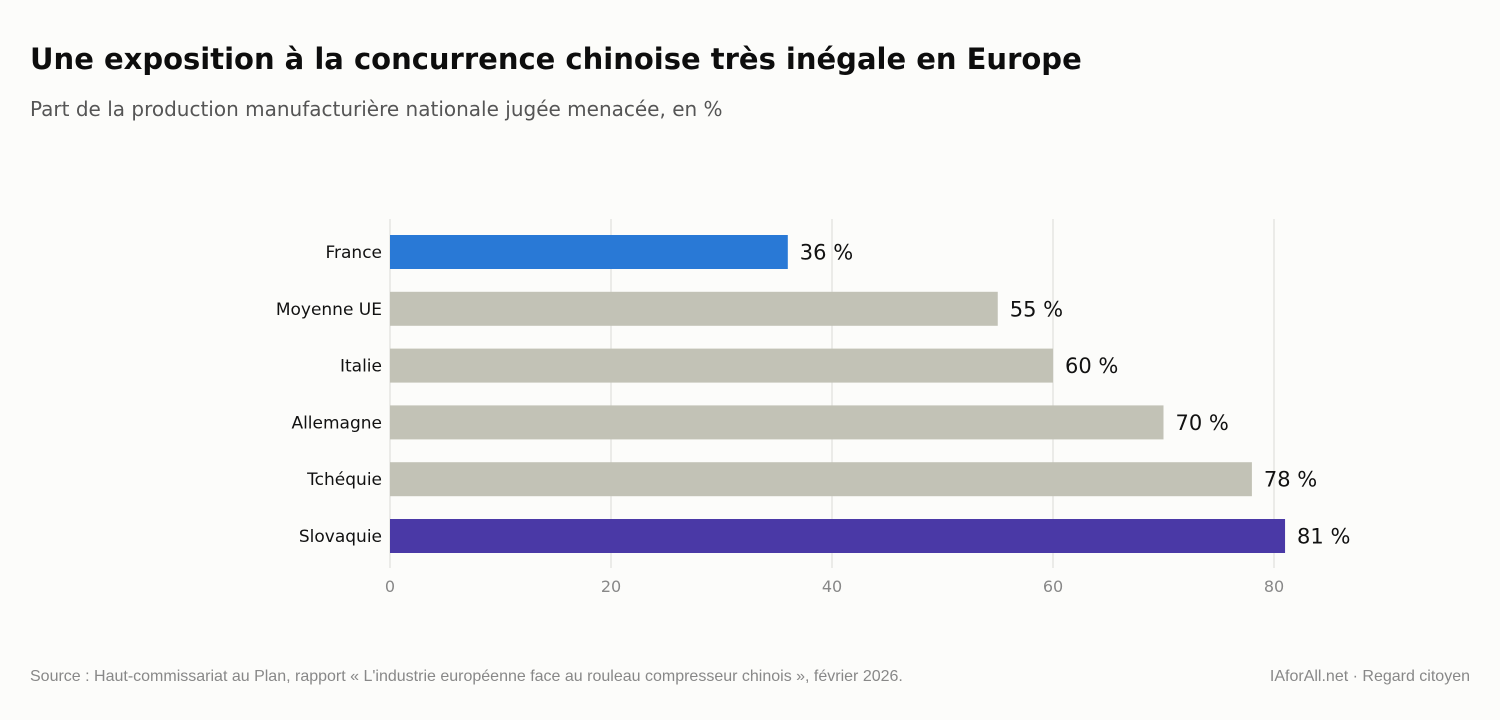 Image resolution: width=1500 pixels, height=720 pixels. What do you see at coordinates (361, 367) in the screenshot?
I see `category-label: Italie` at bounding box center [361, 367].